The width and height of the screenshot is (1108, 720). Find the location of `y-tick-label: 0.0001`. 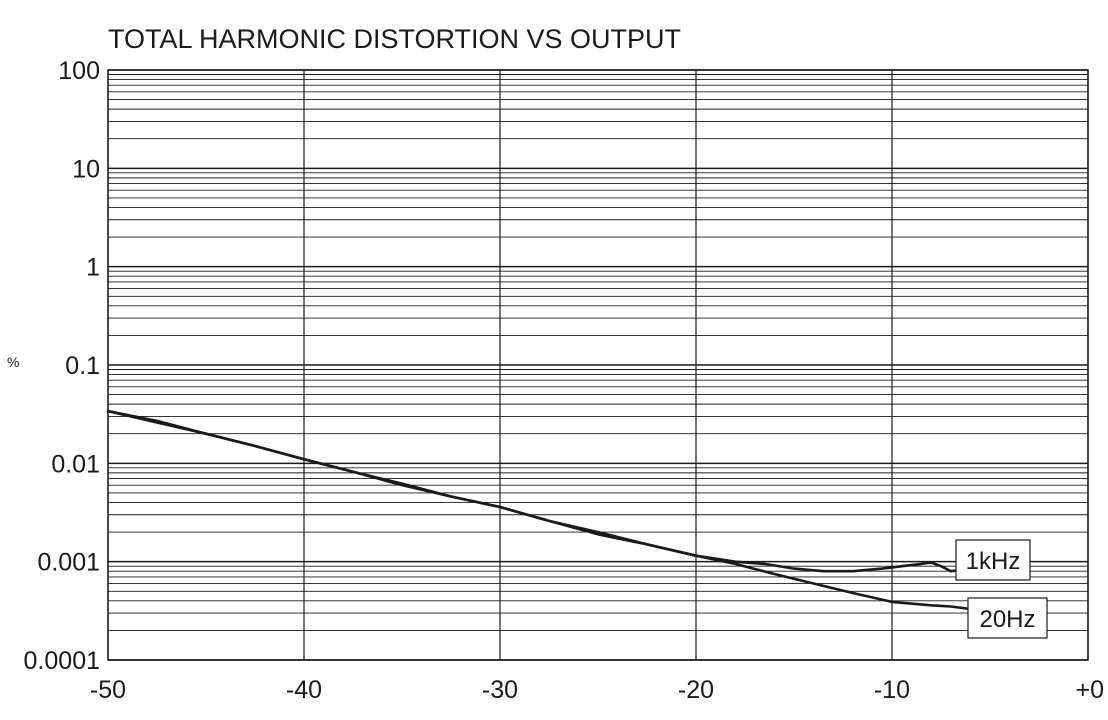

y-tick-label: 0.0001 is located at coordinates (62, 661).